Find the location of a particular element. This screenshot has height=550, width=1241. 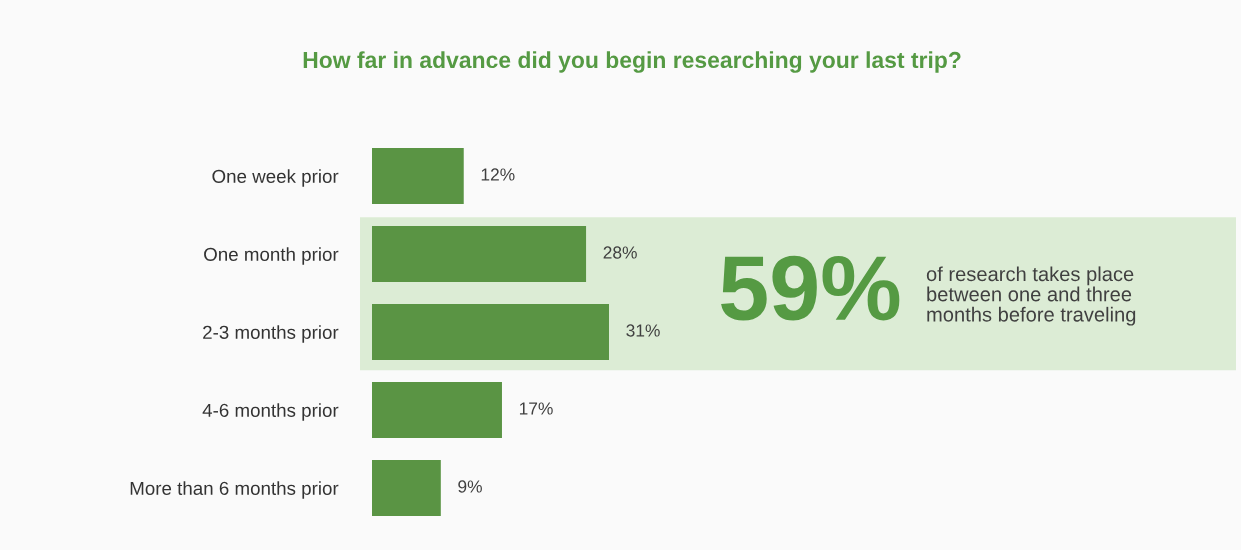

y-tick-label: 4-6 months prior is located at coordinates (270, 412).